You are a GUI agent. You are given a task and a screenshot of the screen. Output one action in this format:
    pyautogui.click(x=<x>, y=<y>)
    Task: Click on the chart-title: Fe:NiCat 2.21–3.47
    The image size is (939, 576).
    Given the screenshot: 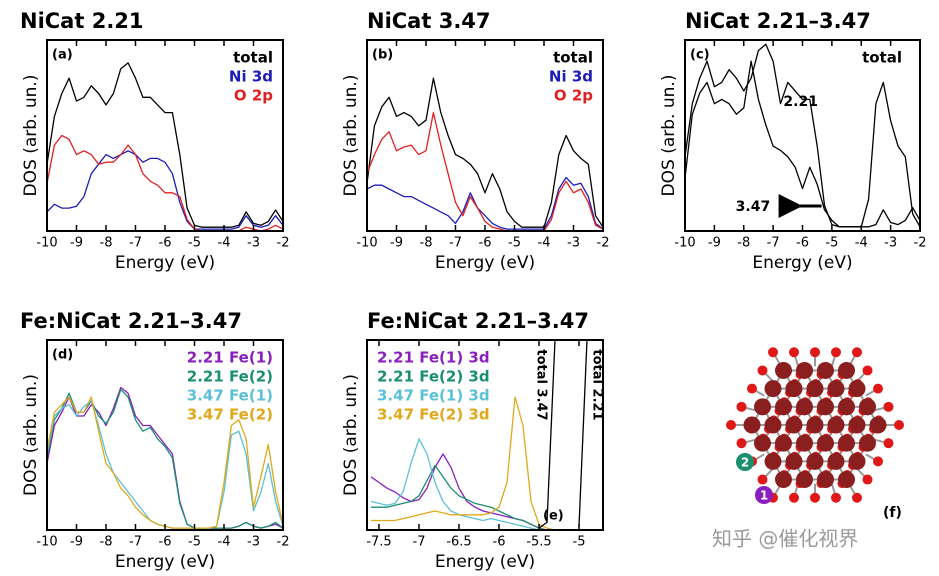 What is the action you would take?
    pyautogui.click(x=131, y=321)
    